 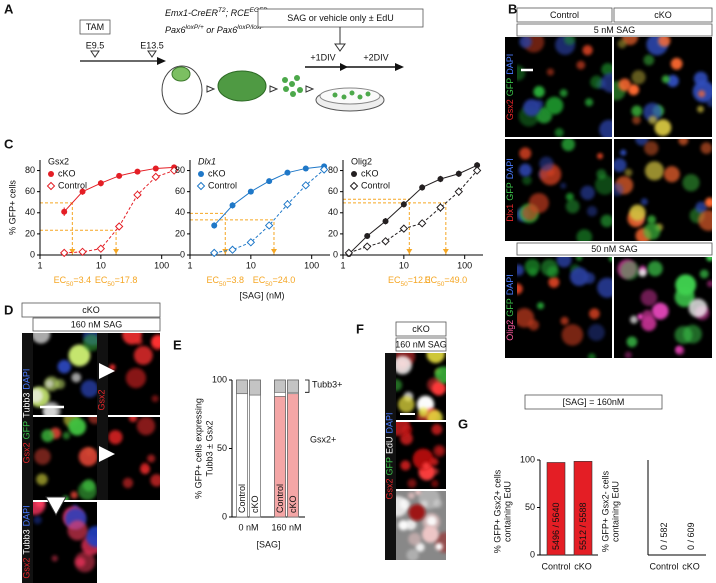 What do you see at coordinates (375, 57) in the screenshot?
I see `div-label: +2DIV` at bounding box center [375, 57].